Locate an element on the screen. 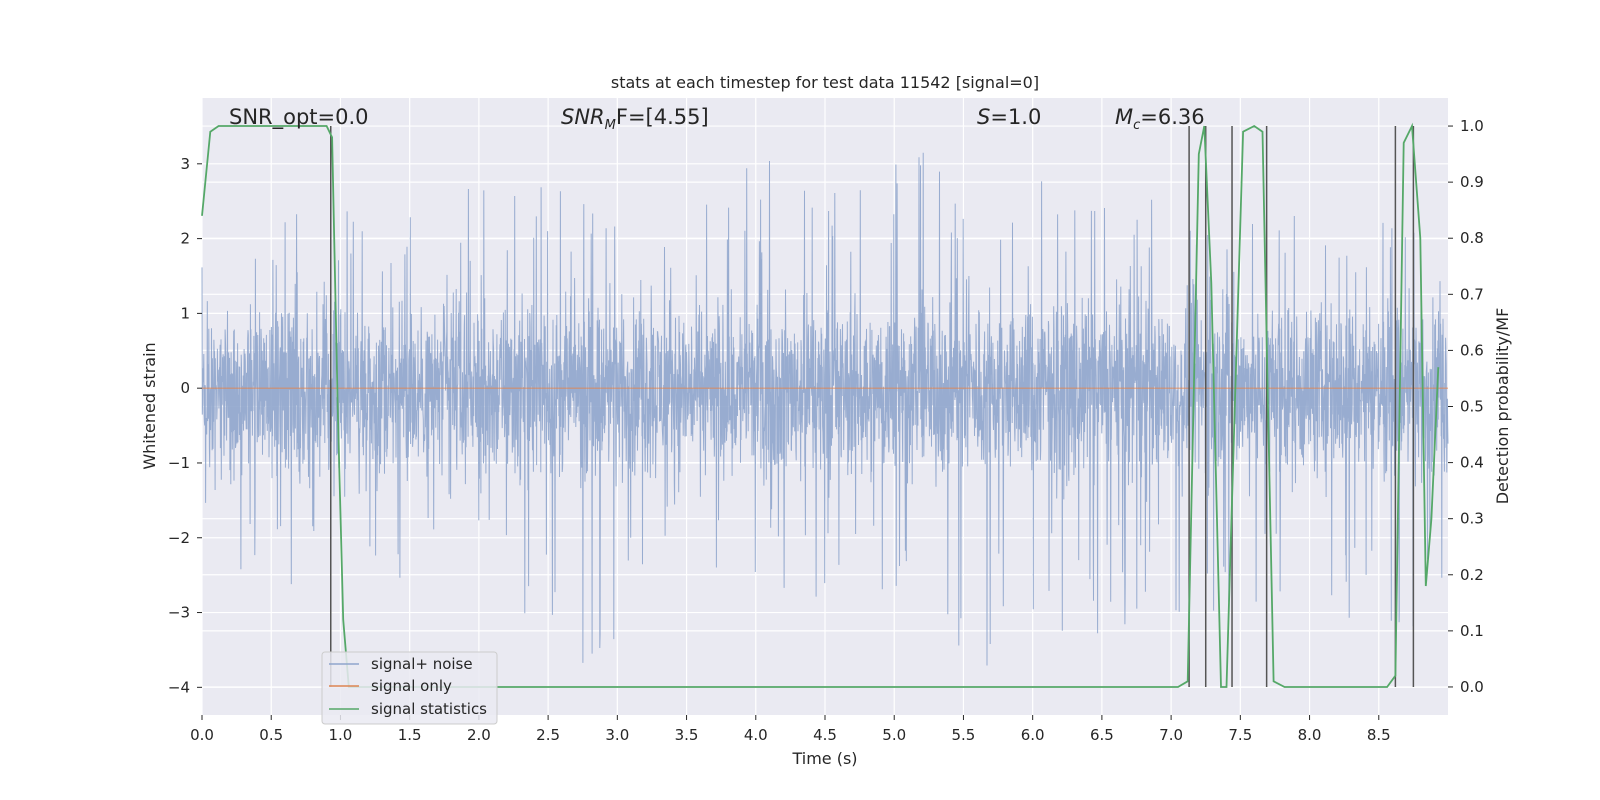 The image size is (1600, 800). annotation-mc-value: =6.36 is located at coordinates (1172, 117).